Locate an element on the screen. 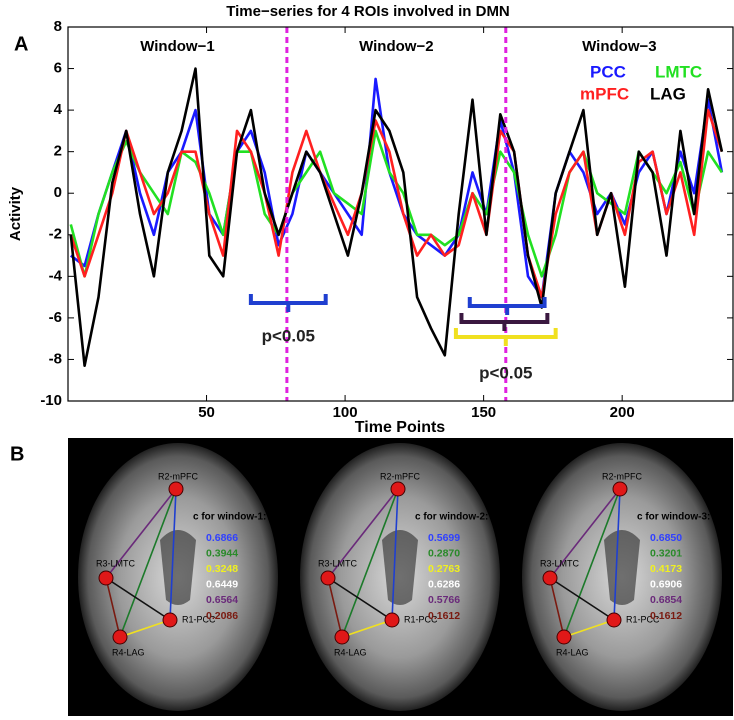 The height and width of the screenshot is (720, 734). y-axis-label: Activity is located at coordinates (15, 213).